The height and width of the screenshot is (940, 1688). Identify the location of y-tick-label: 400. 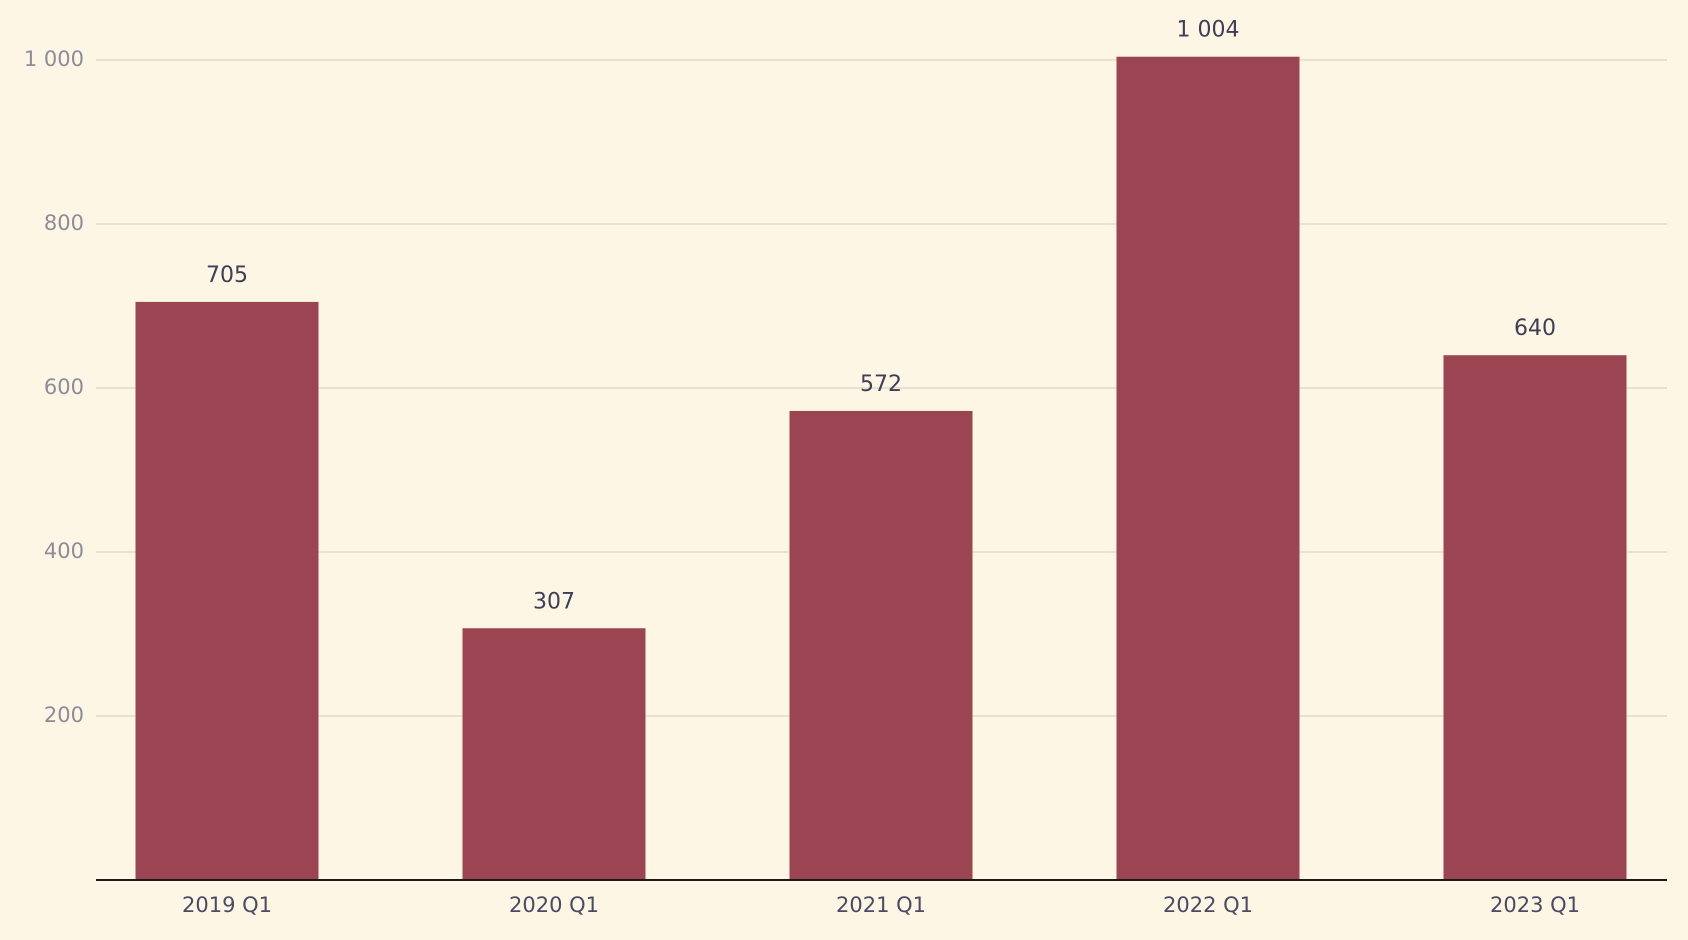
(64, 551).